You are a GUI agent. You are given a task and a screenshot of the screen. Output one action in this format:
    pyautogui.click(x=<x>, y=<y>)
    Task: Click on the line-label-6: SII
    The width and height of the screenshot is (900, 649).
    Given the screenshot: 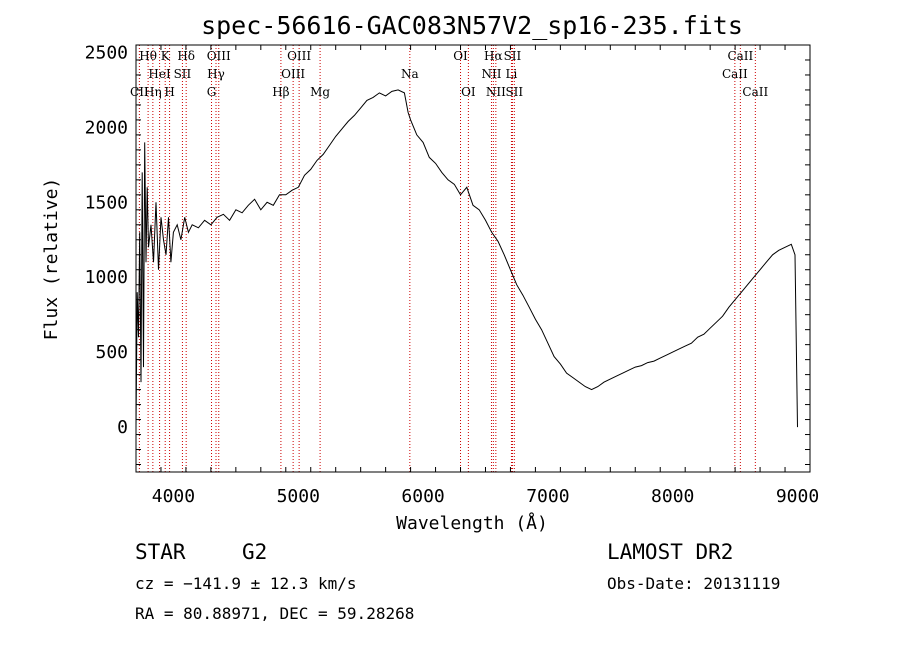 What is the action you would take?
    pyautogui.click(x=183, y=74)
    